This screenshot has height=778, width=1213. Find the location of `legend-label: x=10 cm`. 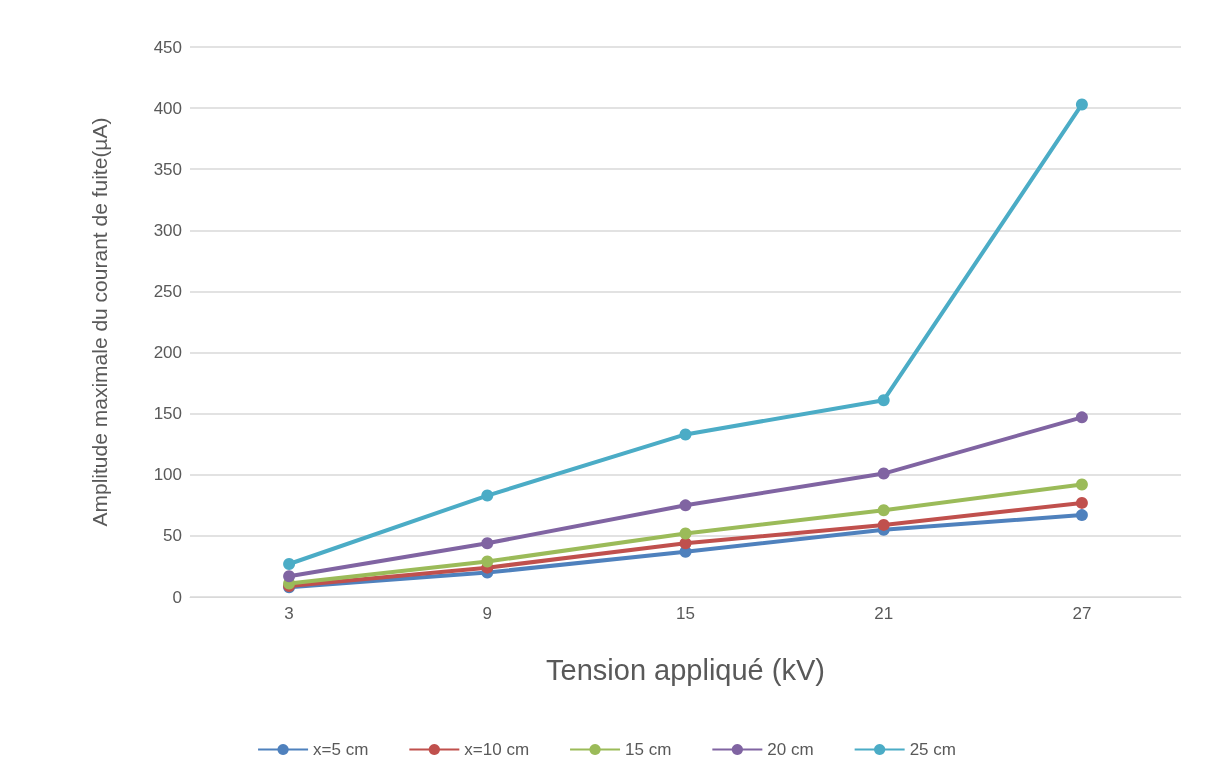

legend-label: x=10 cm is located at coordinates (497, 749).